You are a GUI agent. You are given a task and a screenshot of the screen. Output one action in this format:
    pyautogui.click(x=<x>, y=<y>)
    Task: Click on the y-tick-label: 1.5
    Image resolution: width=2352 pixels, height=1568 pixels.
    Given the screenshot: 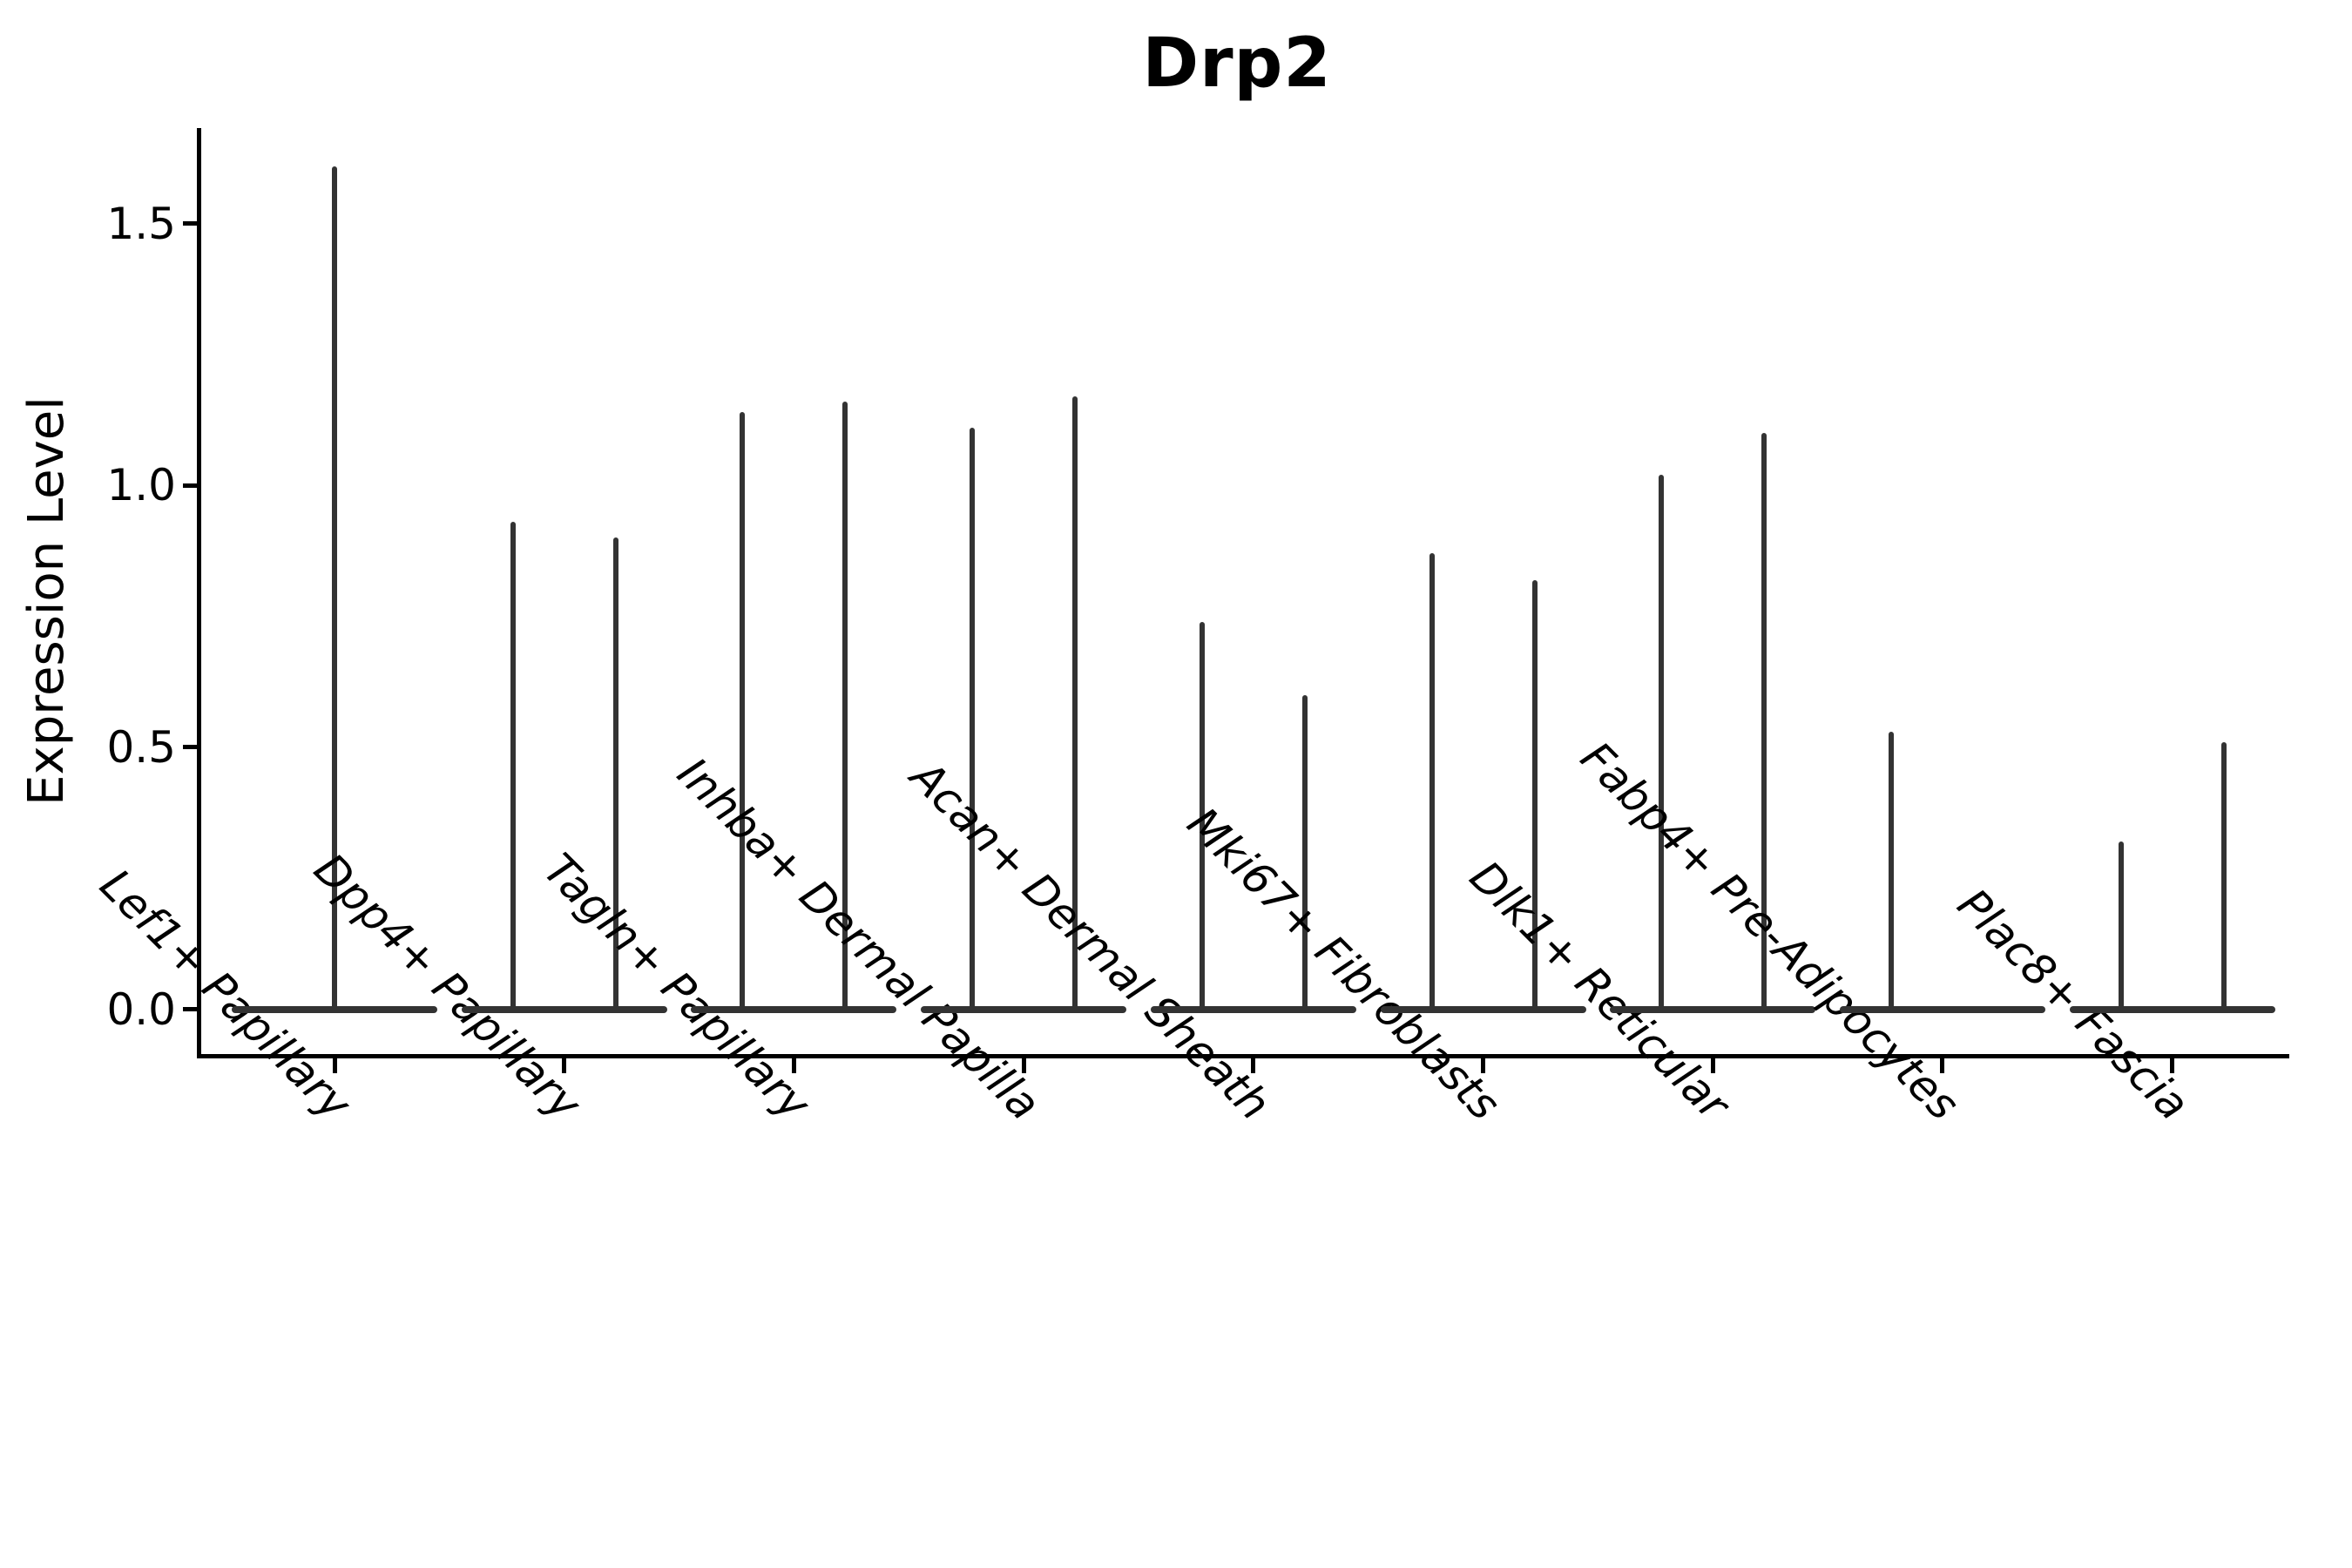 What is the action you would take?
    pyautogui.click(x=141, y=223)
    